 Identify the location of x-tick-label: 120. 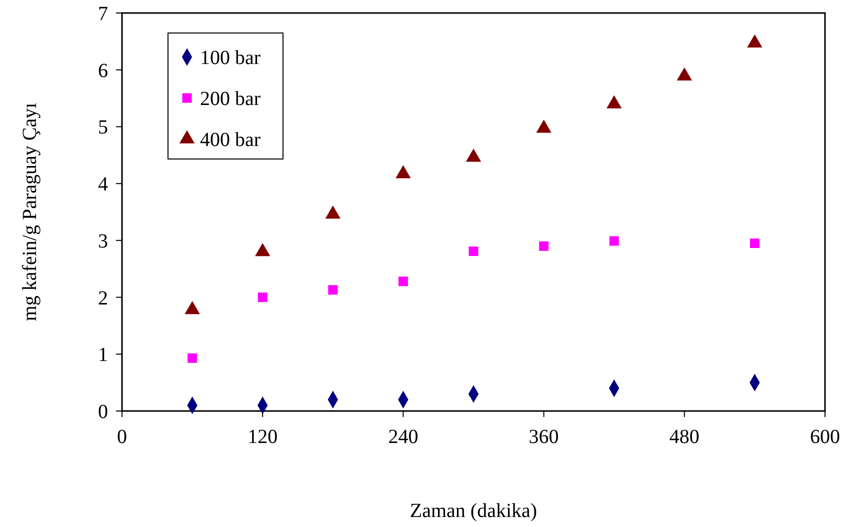
(263, 437).